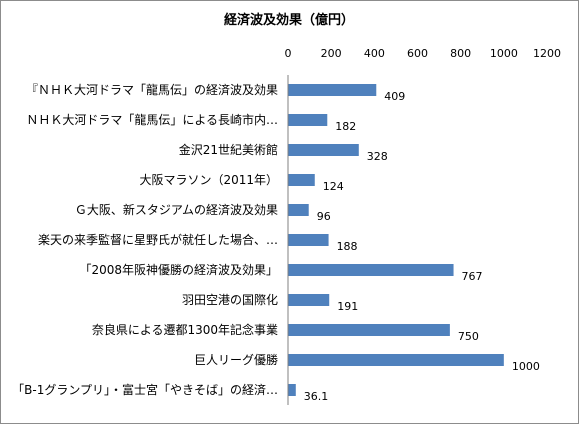 This screenshot has width=579, height=424. What do you see at coordinates (178, 269) in the screenshot?
I see `category-label: 「2008年阪神優勝の経済波及効果」` at bounding box center [178, 269].